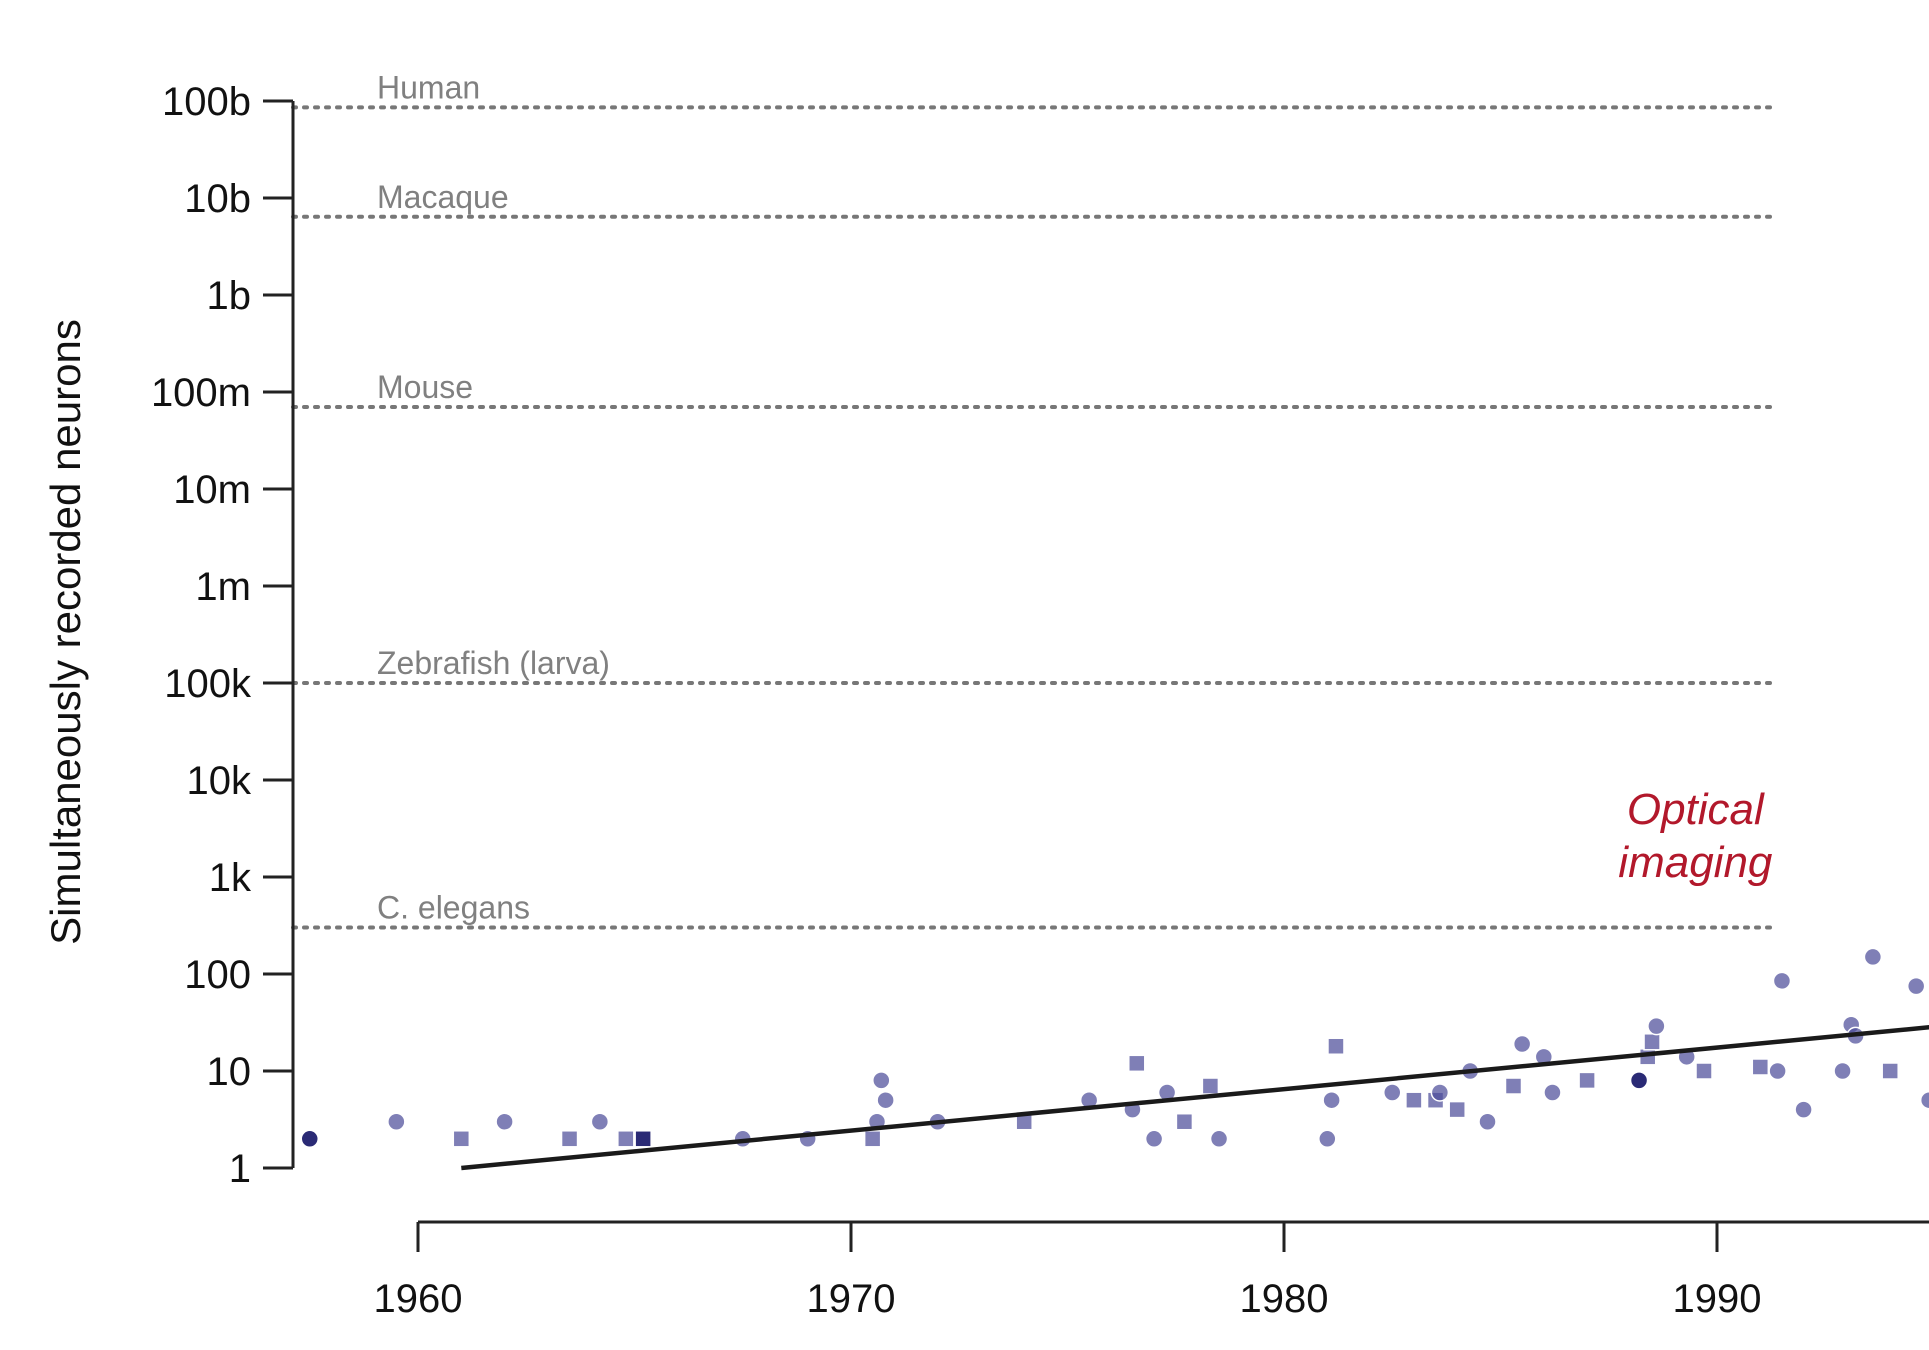 Image resolution: width=1929 pixels, height=1350 pixels. I want to click on optical-imaging-label-line: Optical, so click(1696, 809).